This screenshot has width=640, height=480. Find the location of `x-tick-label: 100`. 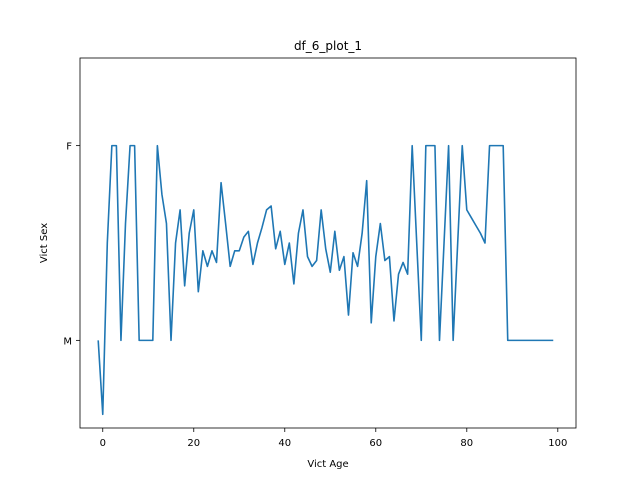

x-tick-label: 100 is located at coordinates (557, 443).